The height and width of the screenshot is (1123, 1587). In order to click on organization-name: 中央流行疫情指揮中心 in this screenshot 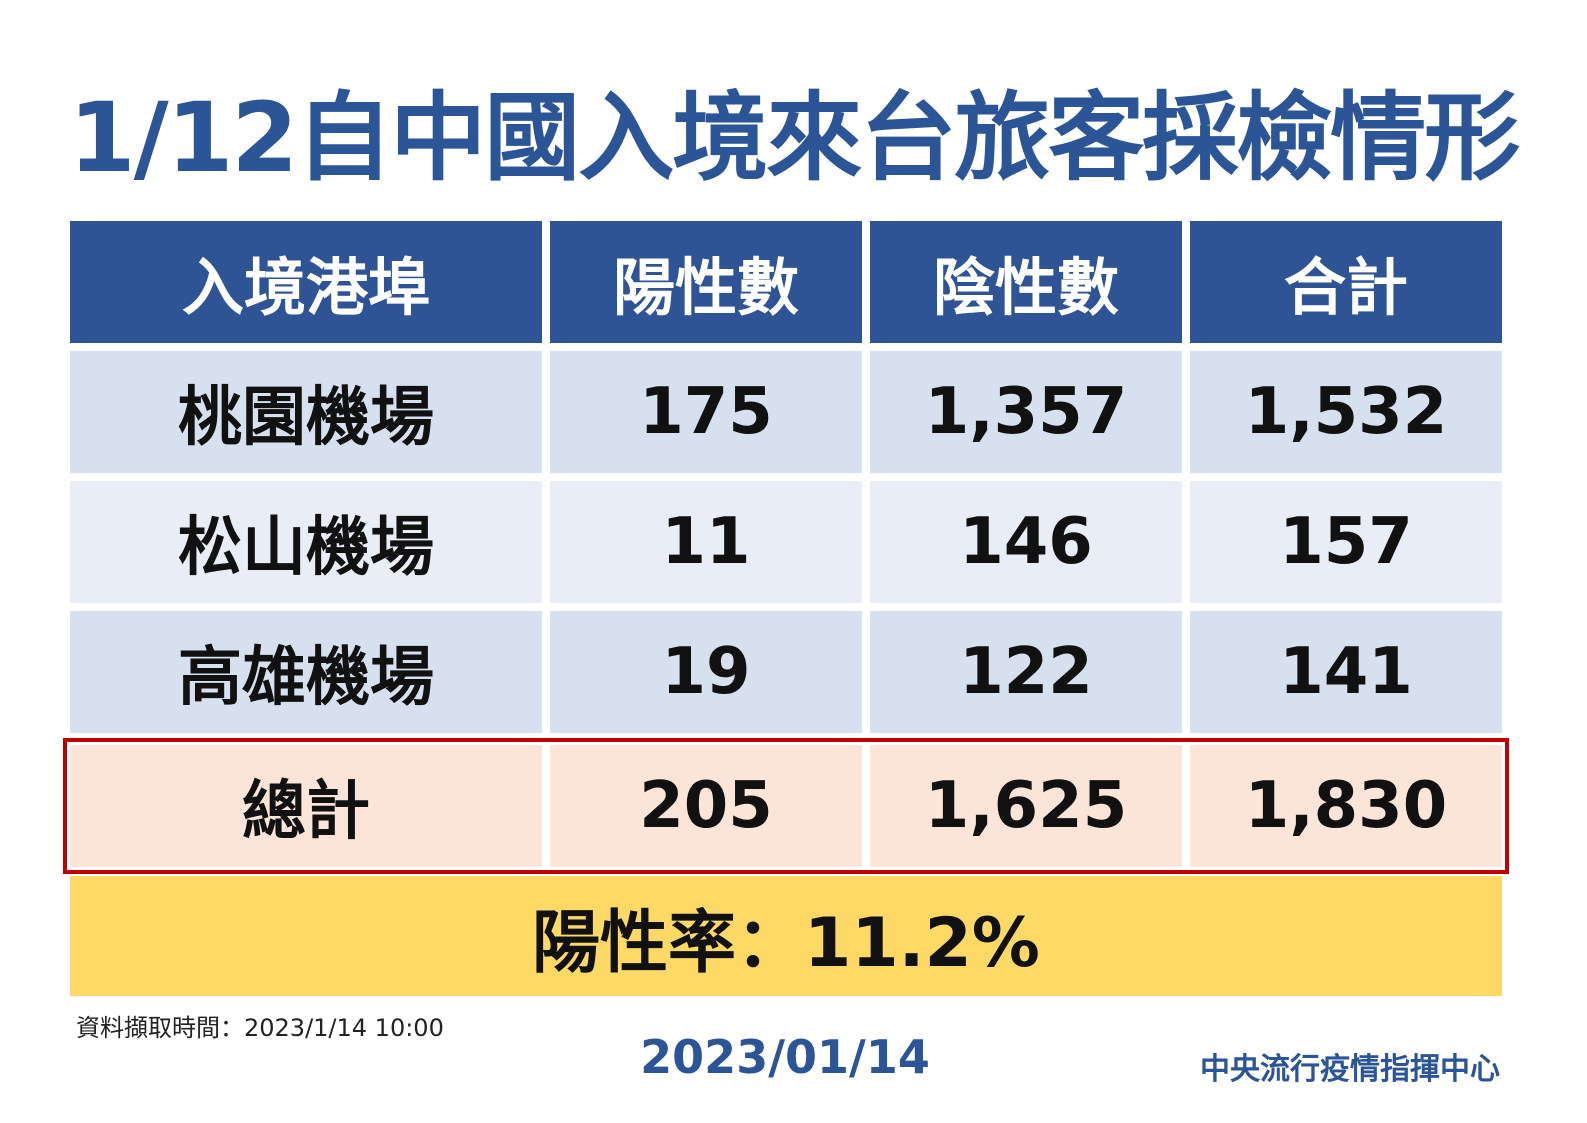, I will do `click(1350, 1069)`.